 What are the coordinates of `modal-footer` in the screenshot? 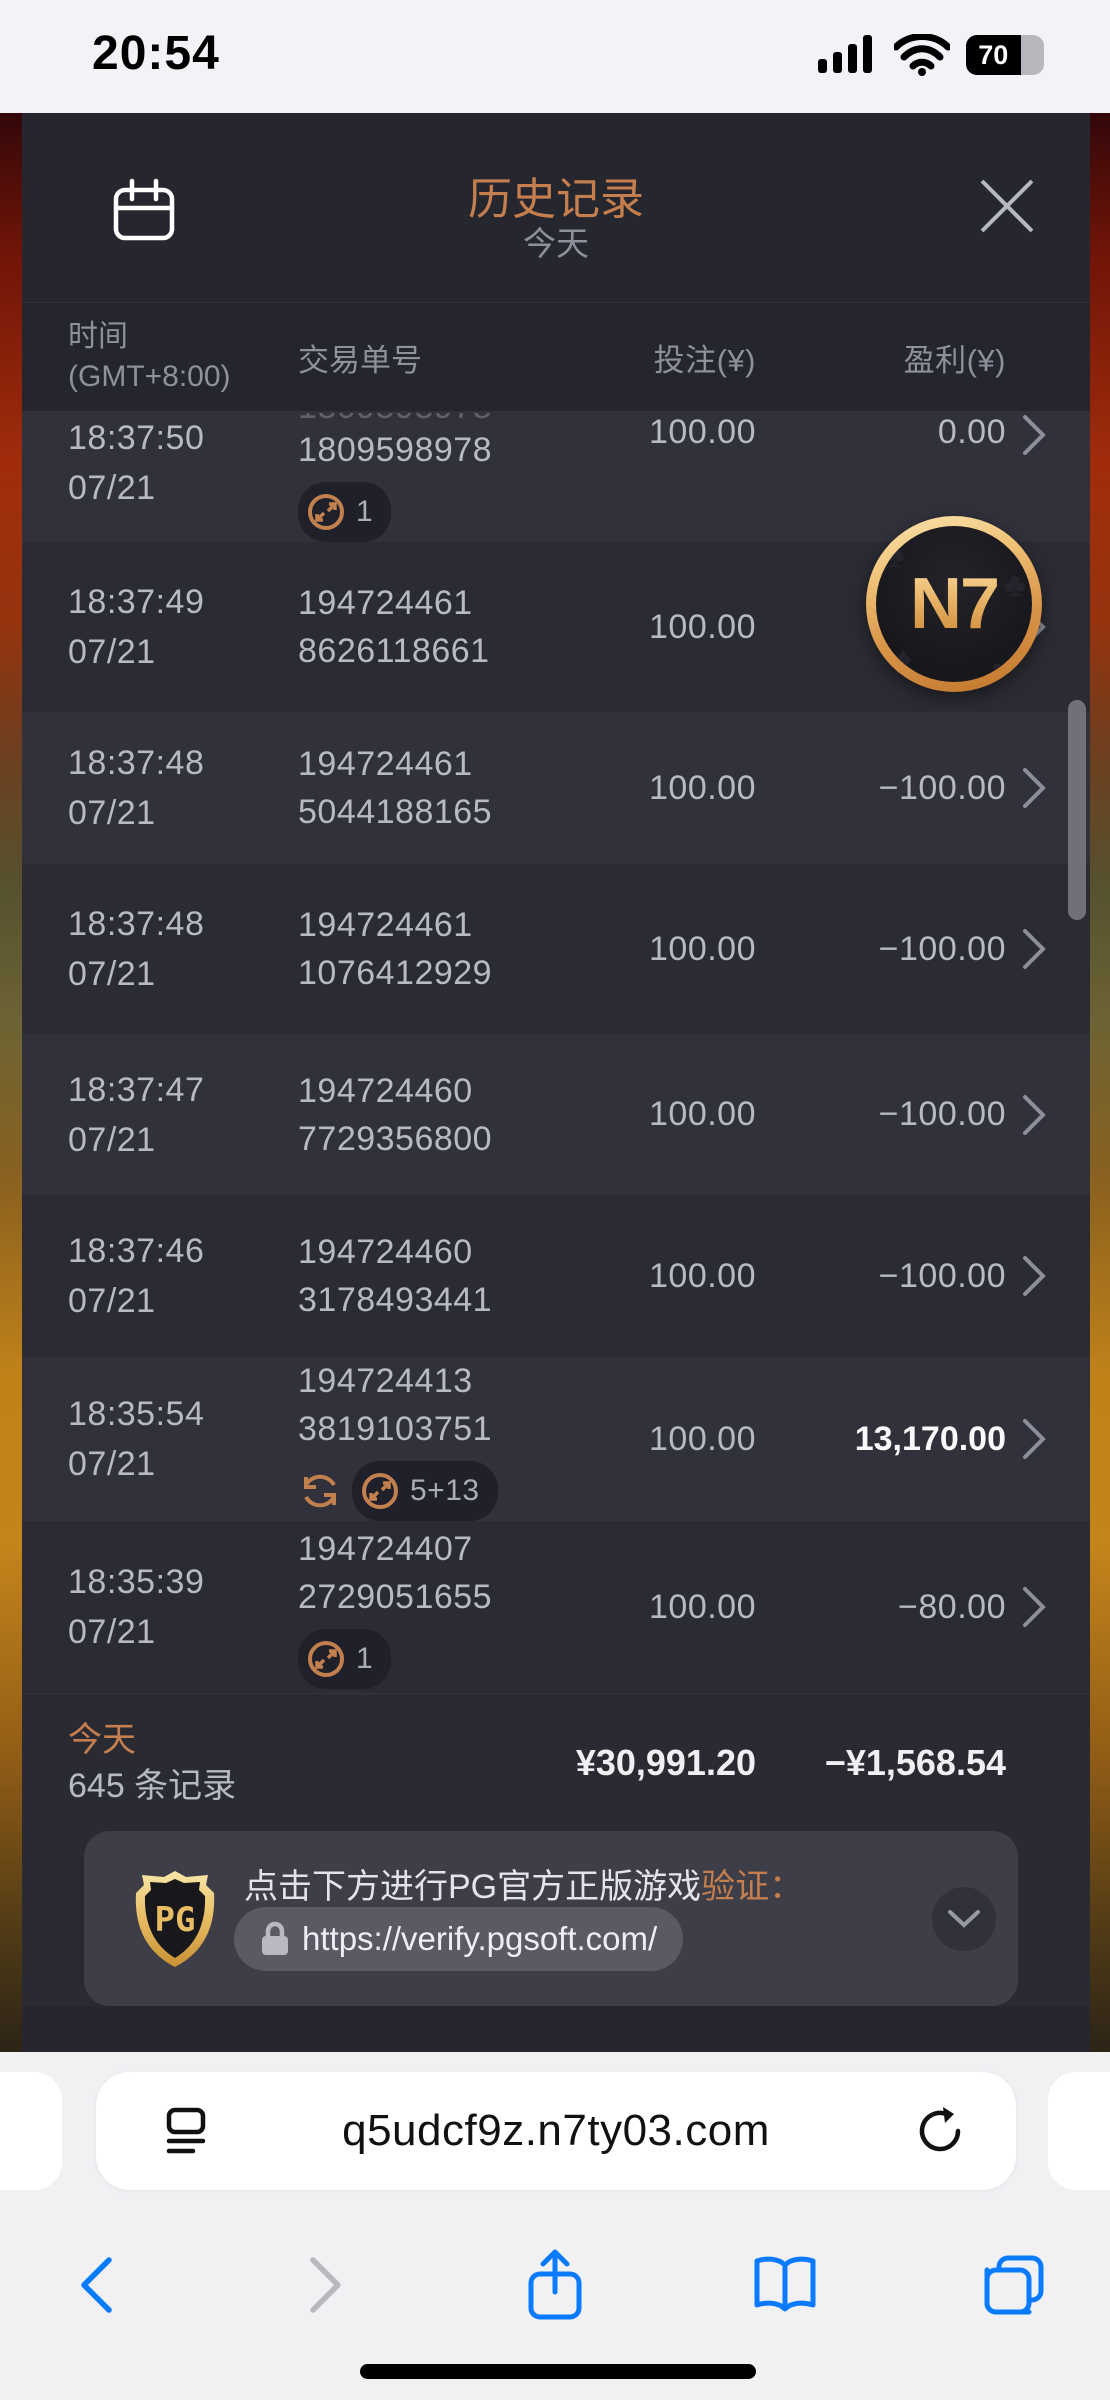 It's located at (556, 2029).